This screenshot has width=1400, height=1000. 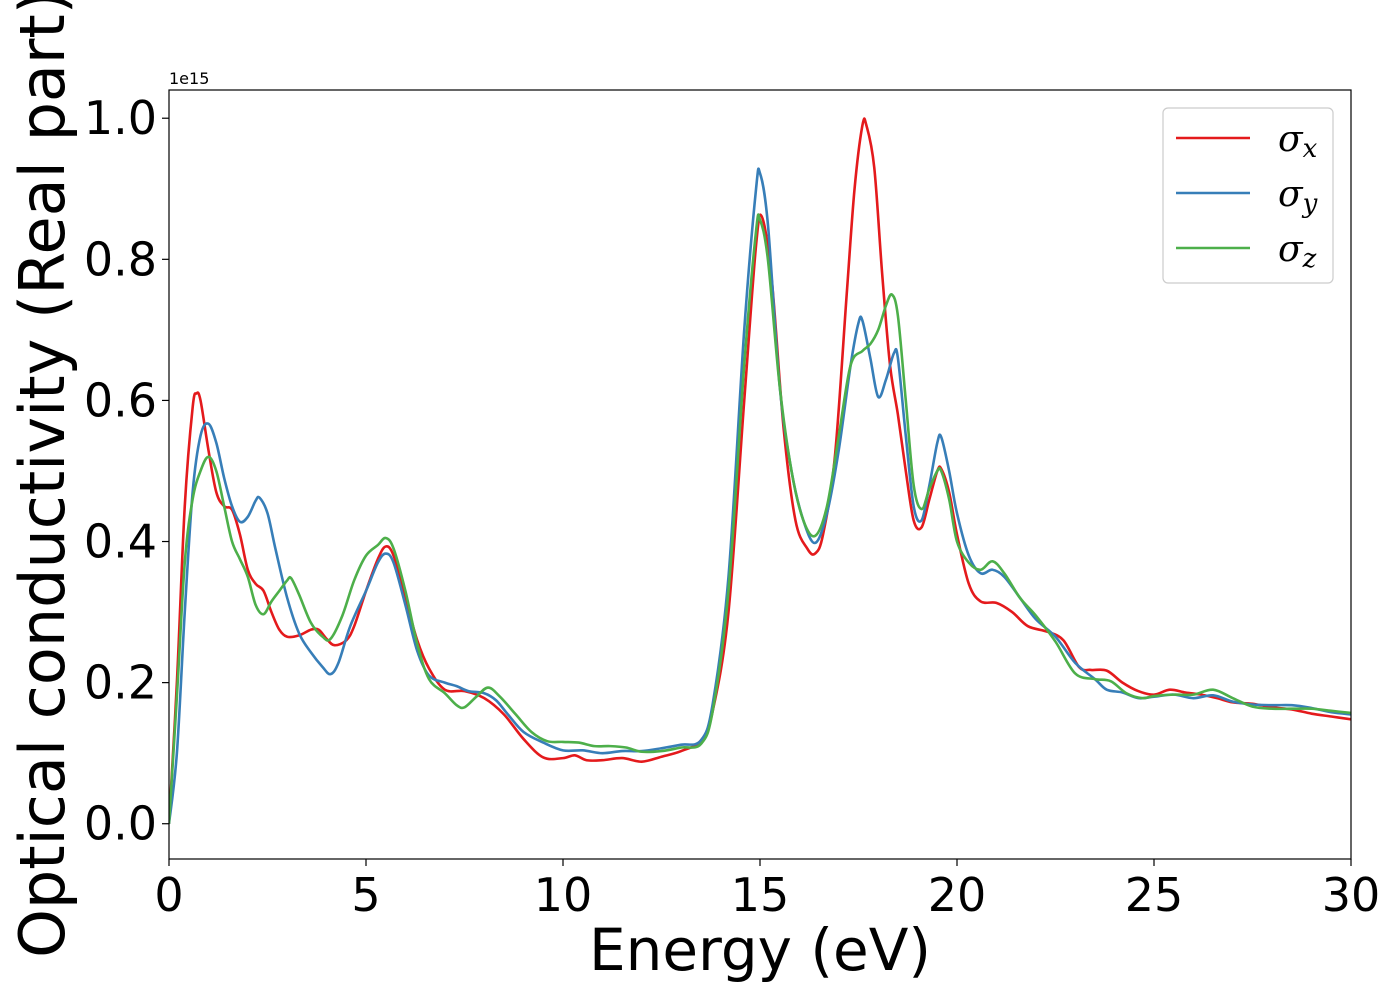 I want to click on x-tick-label: 5, so click(x=365, y=895).